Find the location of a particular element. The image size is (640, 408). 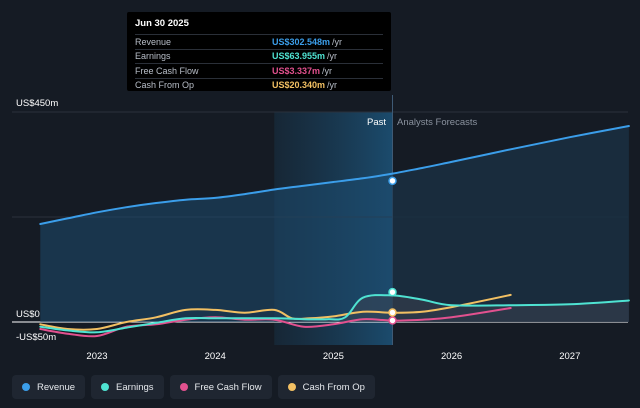

tooltip-value: US$302.548m is located at coordinates (301, 41).